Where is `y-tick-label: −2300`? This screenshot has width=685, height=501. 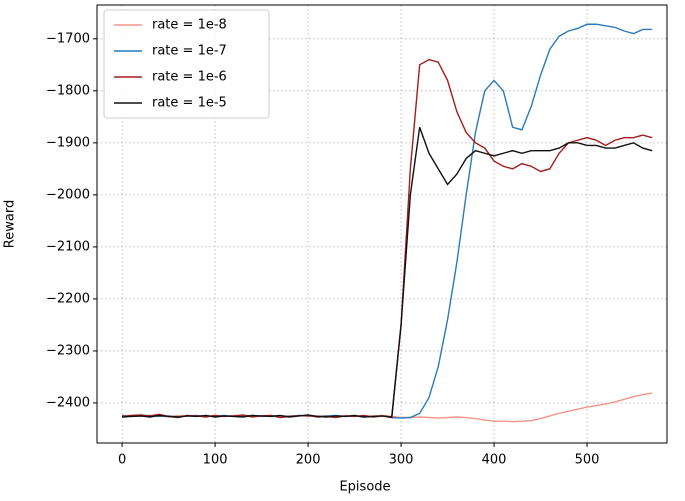
y-tick-label: −2300 is located at coordinates (68, 350).